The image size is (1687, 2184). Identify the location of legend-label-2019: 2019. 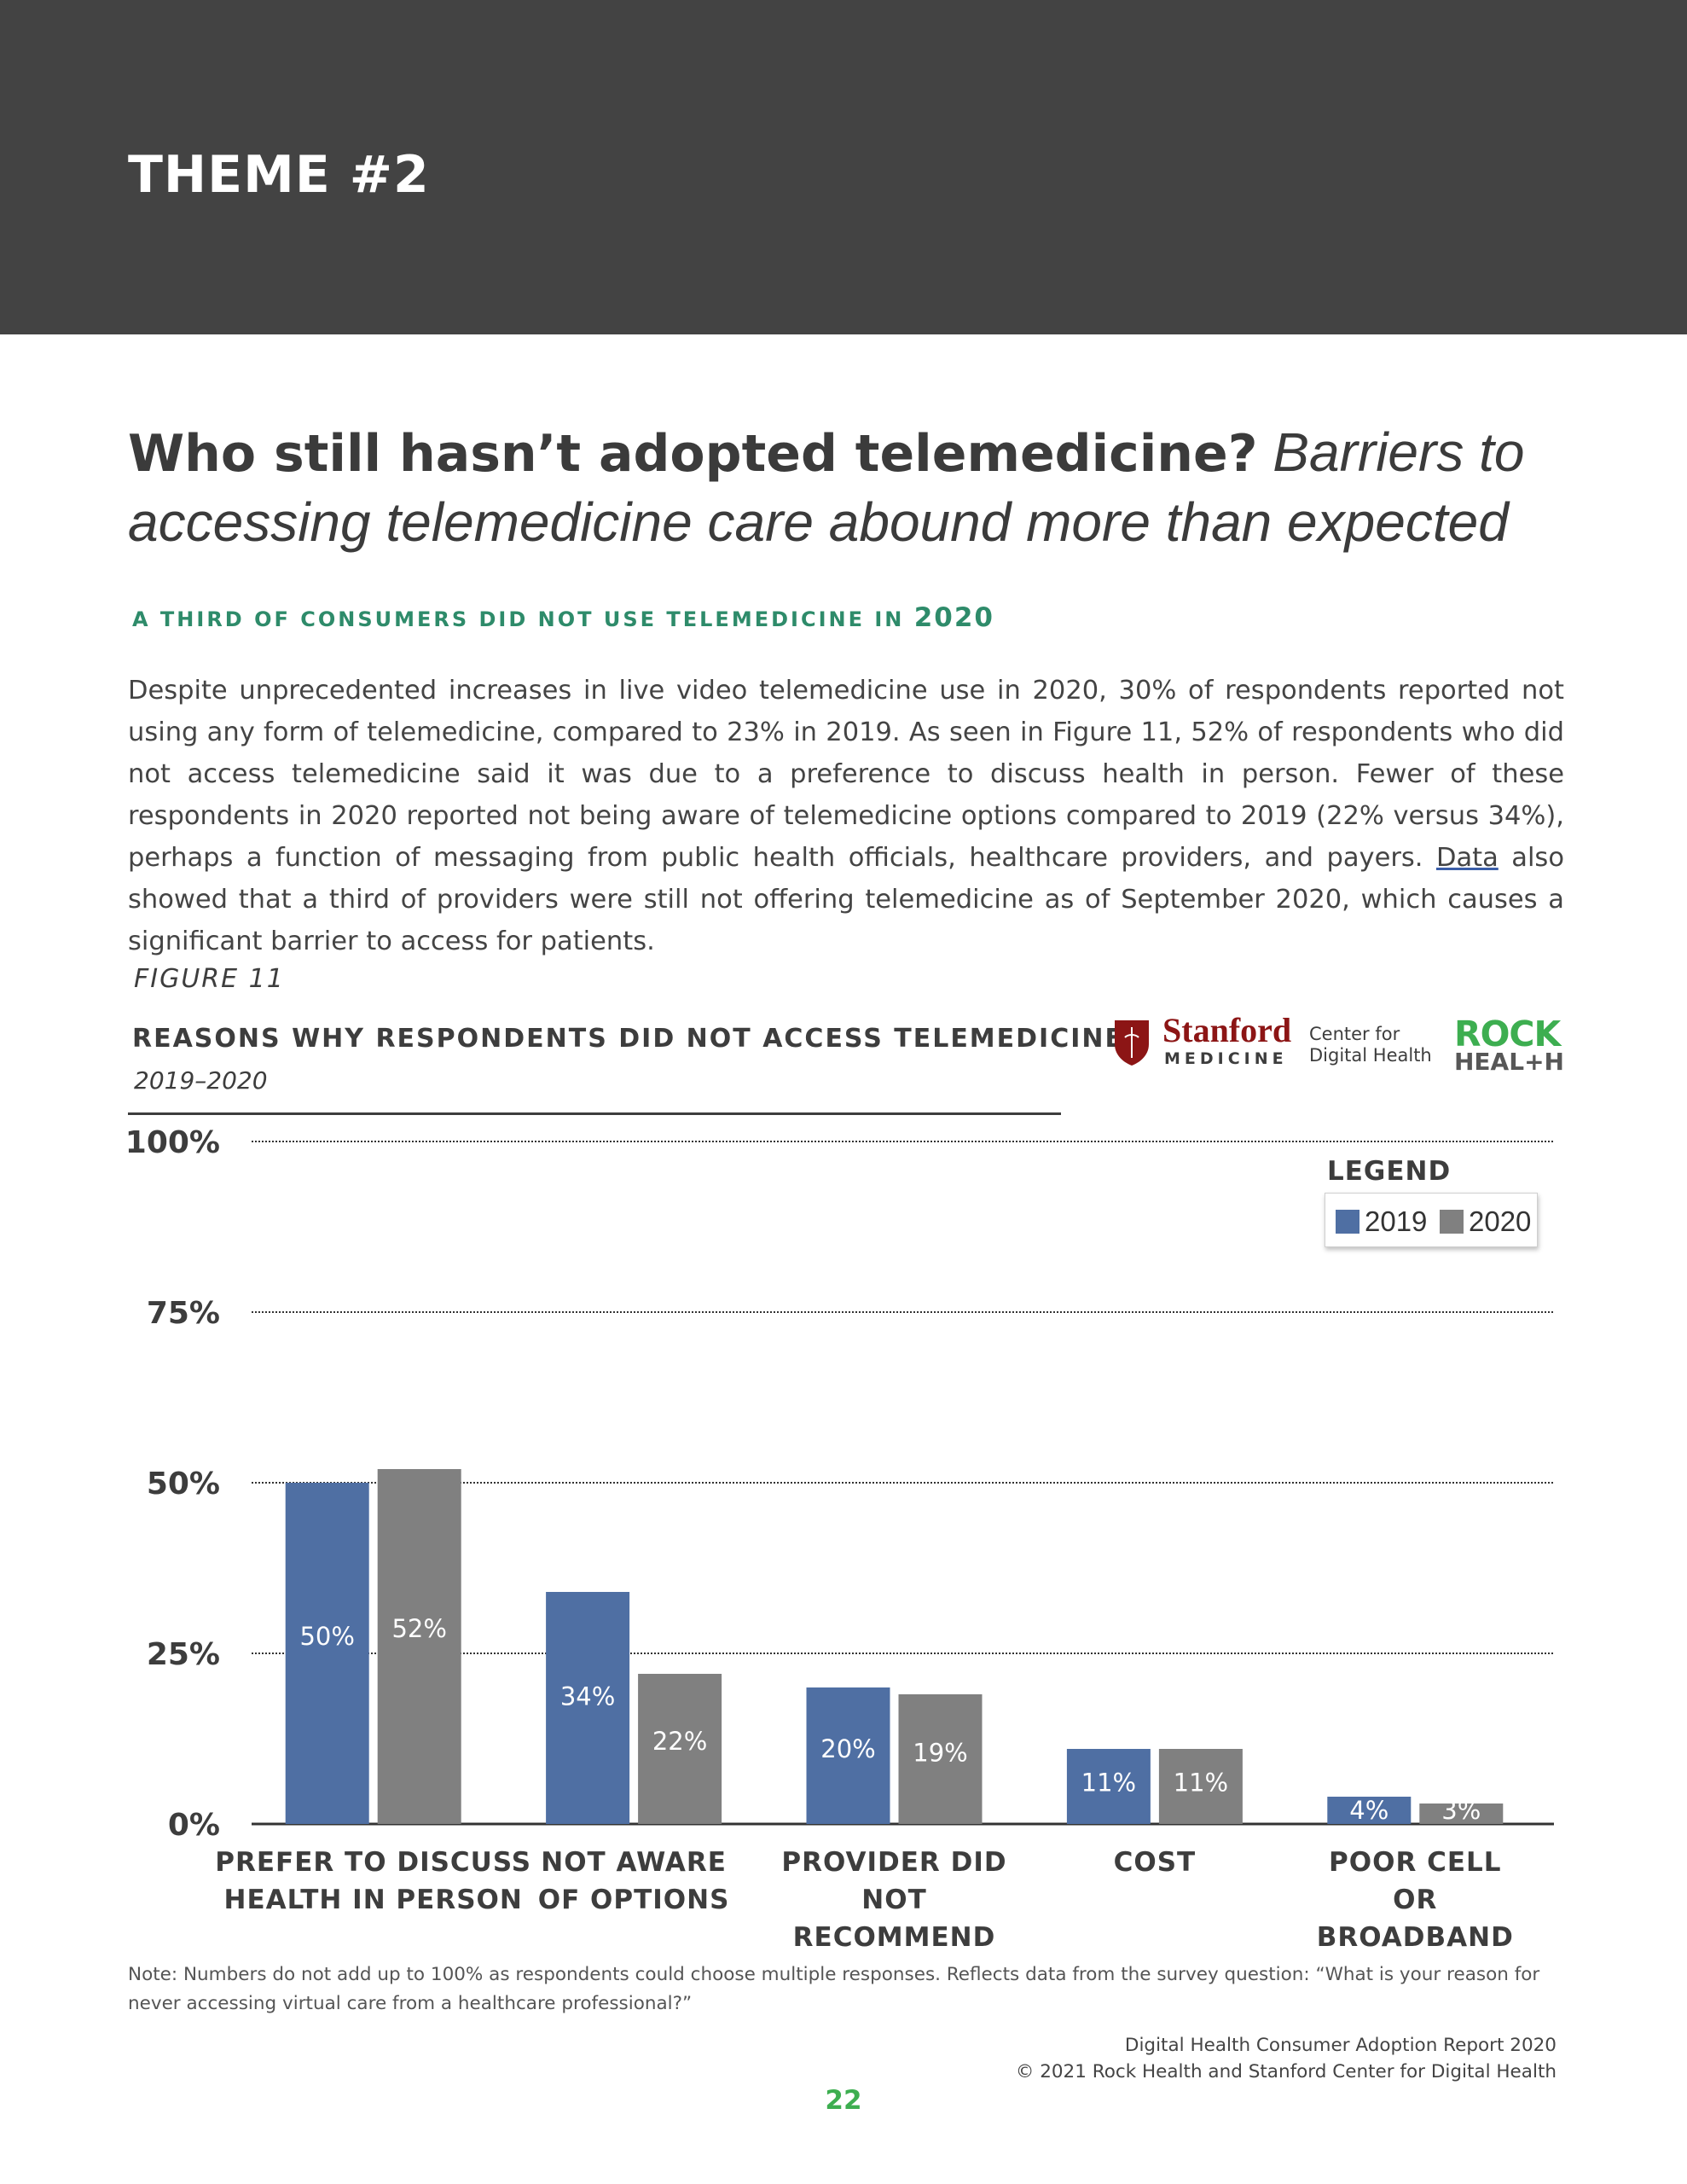
(1396, 1221).